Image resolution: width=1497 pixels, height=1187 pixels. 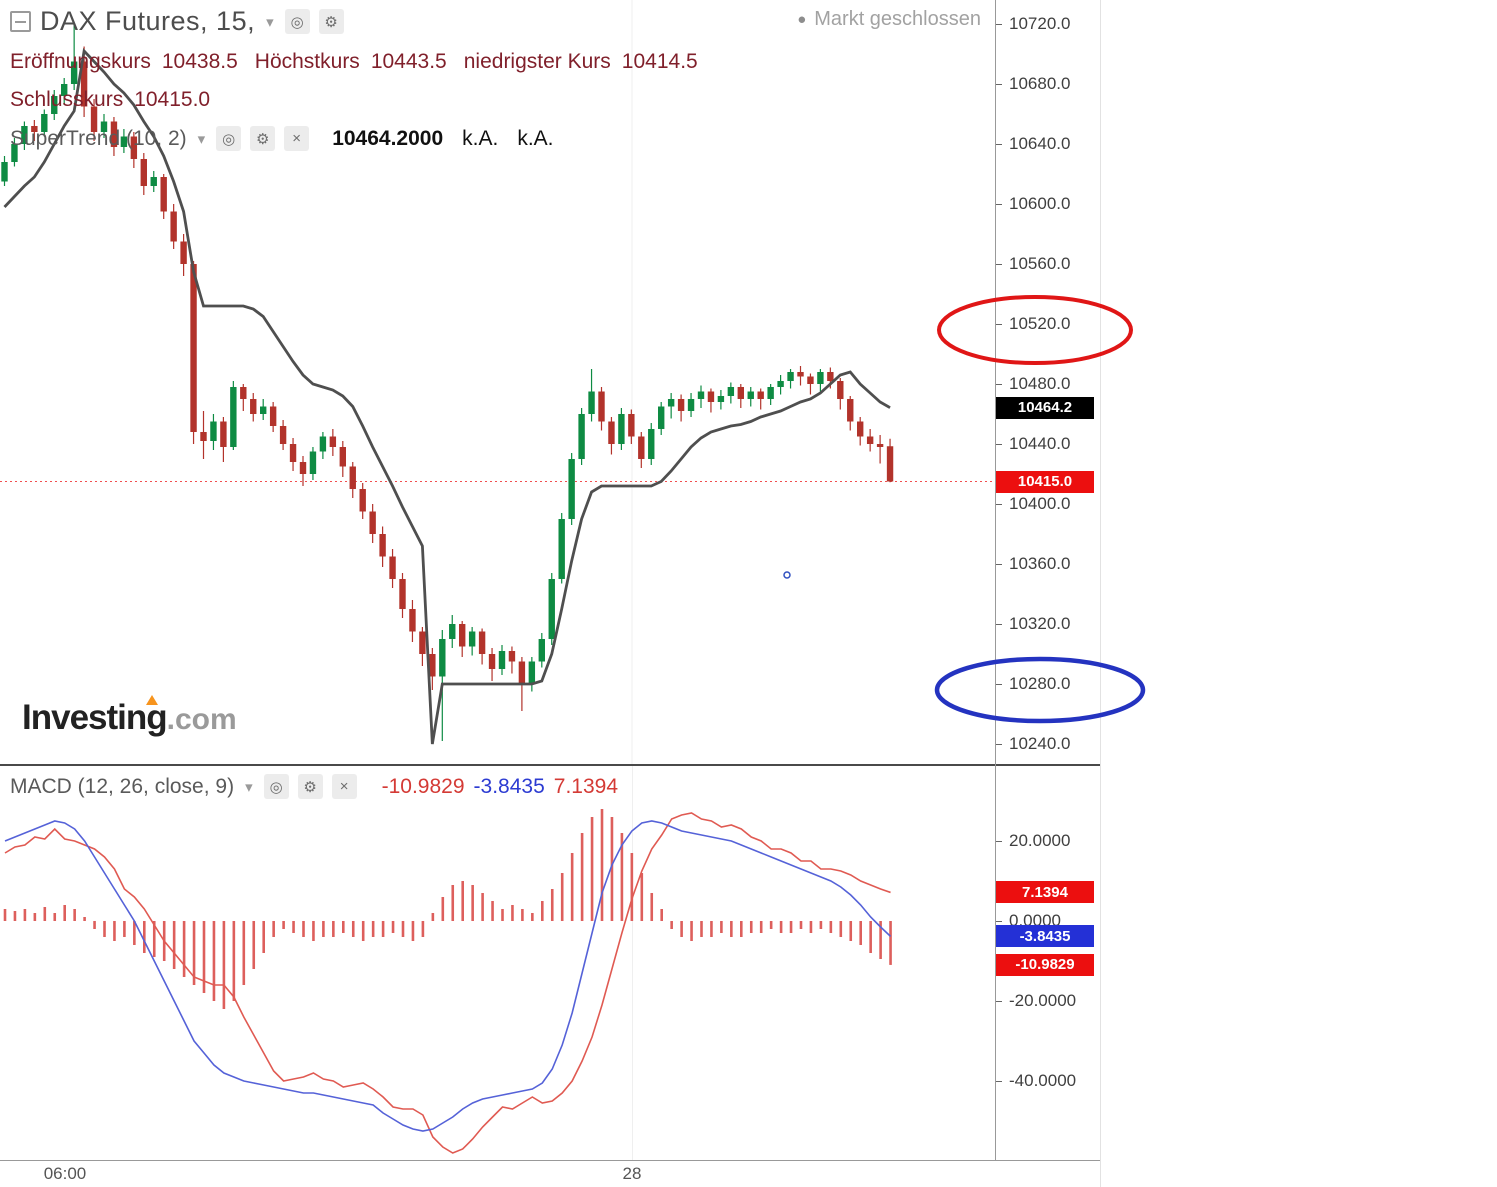 What do you see at coordinates (1033, 264) in the screenshot?
I see `price-tick: 10560.0` at bounding box center [1033, 264].